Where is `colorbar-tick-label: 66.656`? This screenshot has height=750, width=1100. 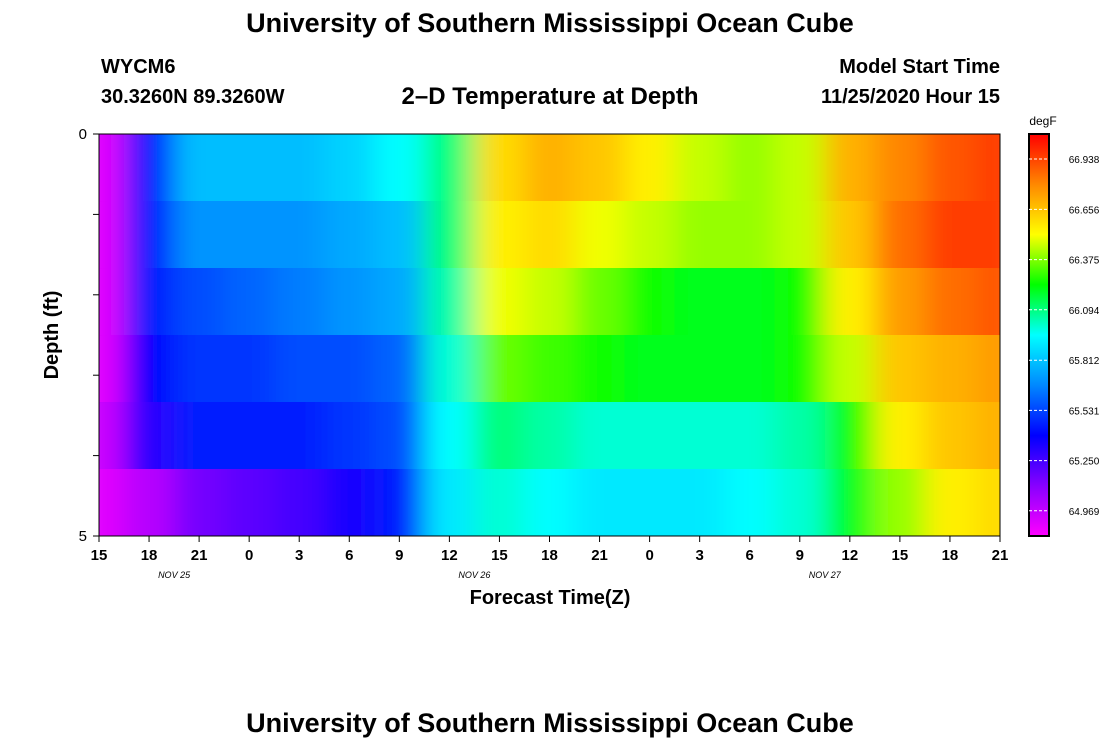
colorbar-tick-label: 66.656 is located at coordinates (1084, 210).